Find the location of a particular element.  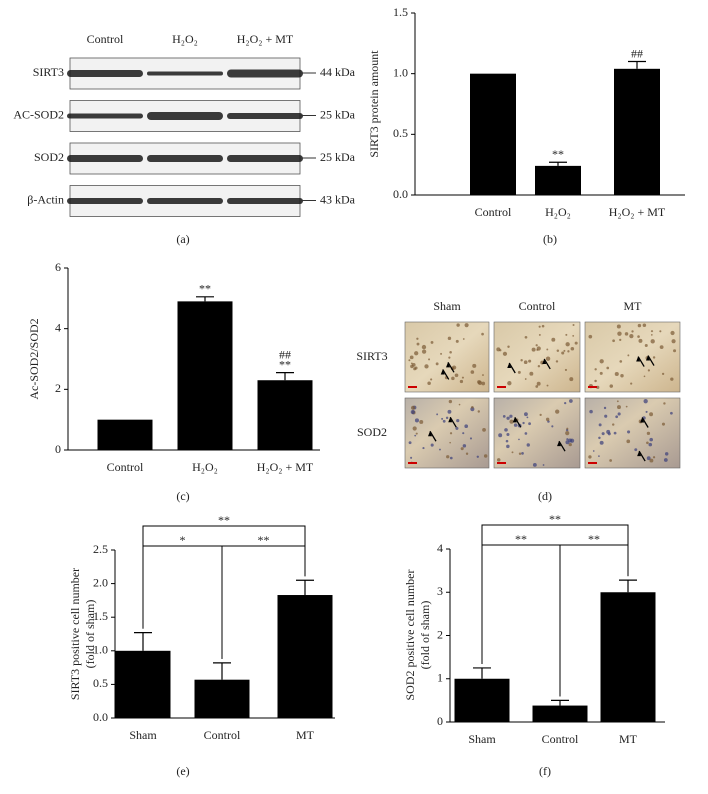

micrograph-bg is located at coordinates (447, 357).